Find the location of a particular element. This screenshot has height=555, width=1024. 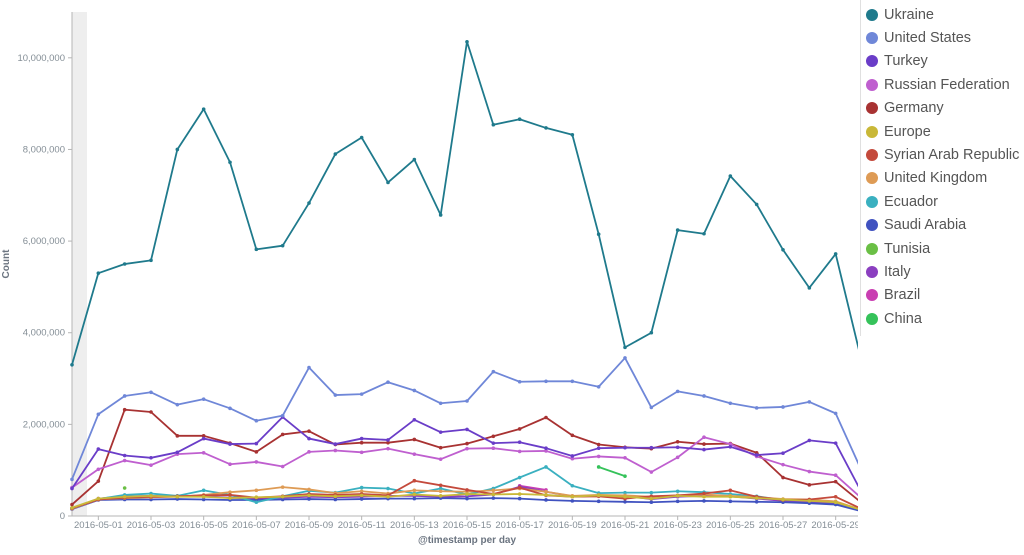

legend-item-united-kingdom: United Kingdom is located at coordinates (942, 178).